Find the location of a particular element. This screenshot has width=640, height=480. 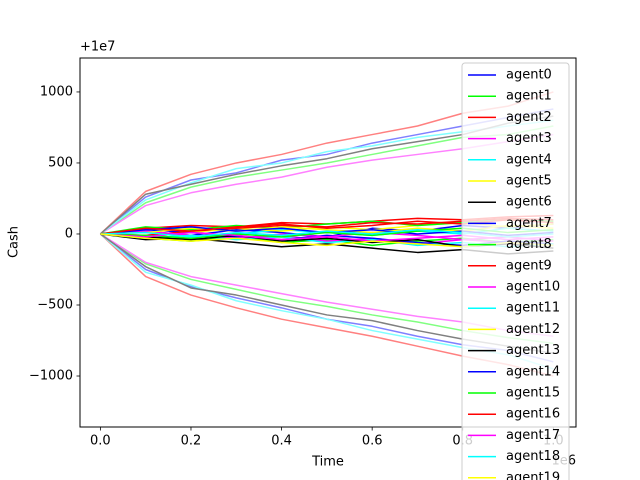

legend-label: agent4 is located at coordinates (529, 159).